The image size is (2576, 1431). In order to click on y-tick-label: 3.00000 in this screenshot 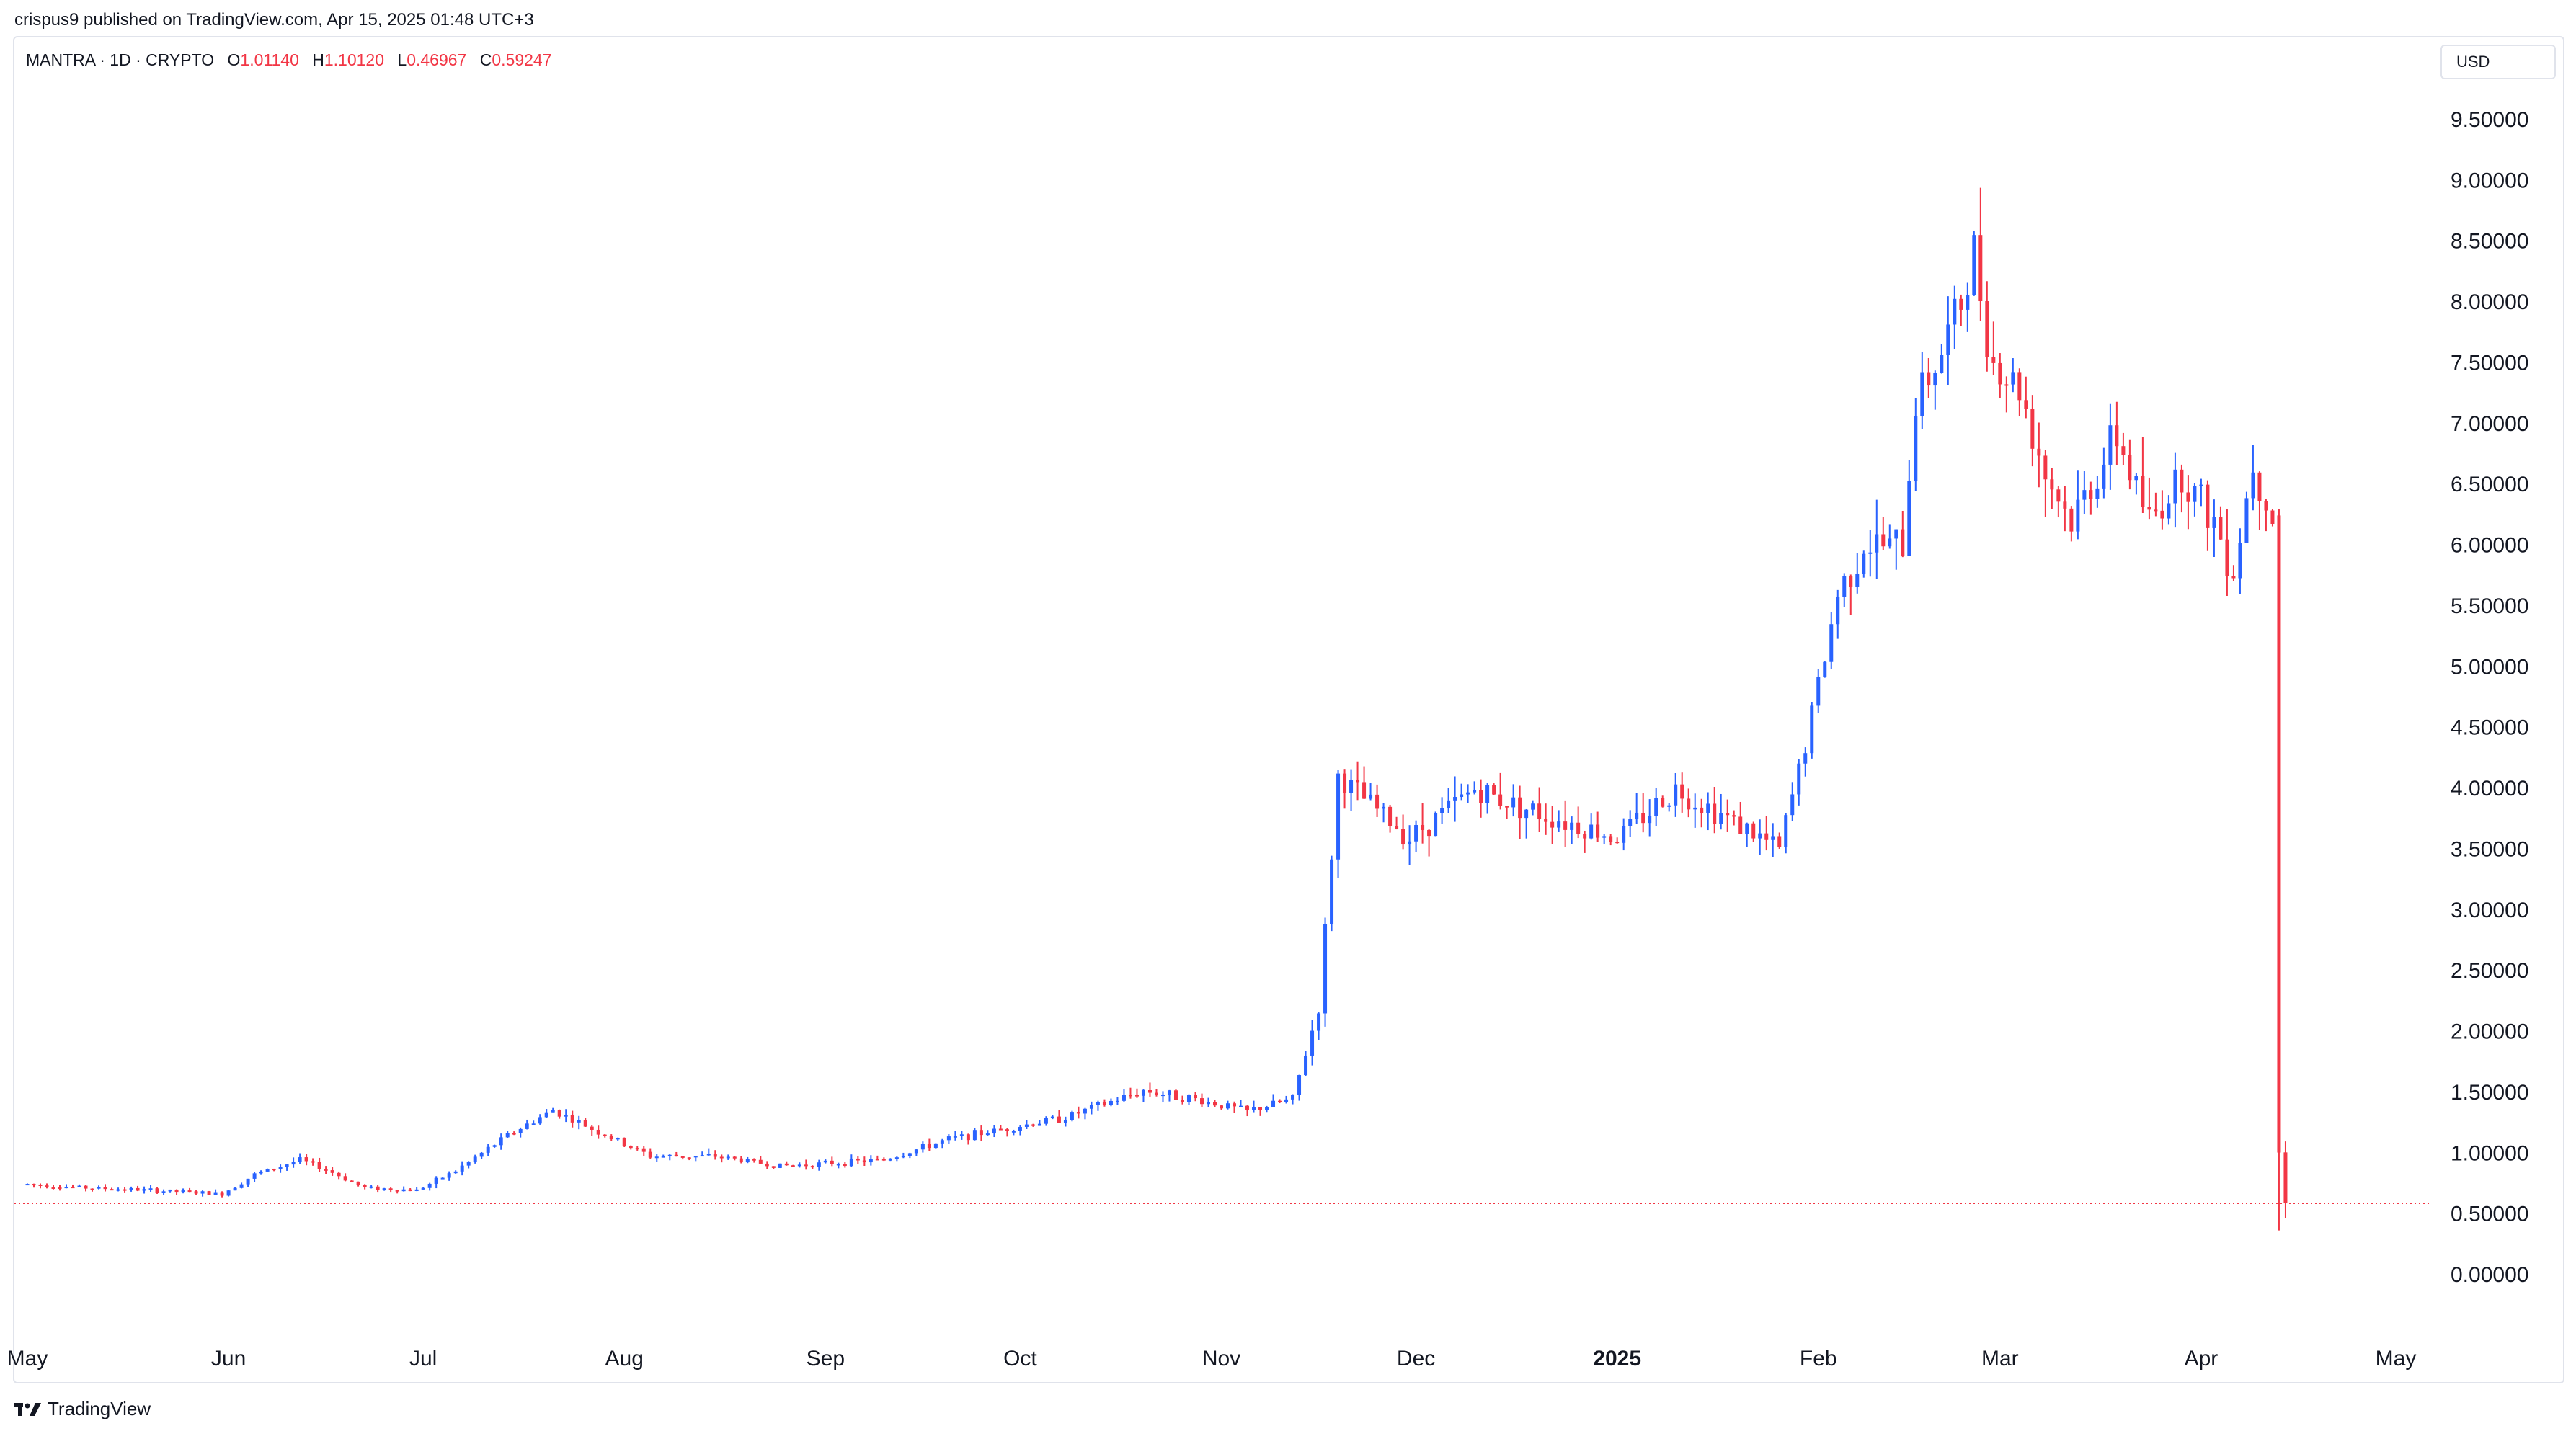, I will do `click(2489, 911)`.